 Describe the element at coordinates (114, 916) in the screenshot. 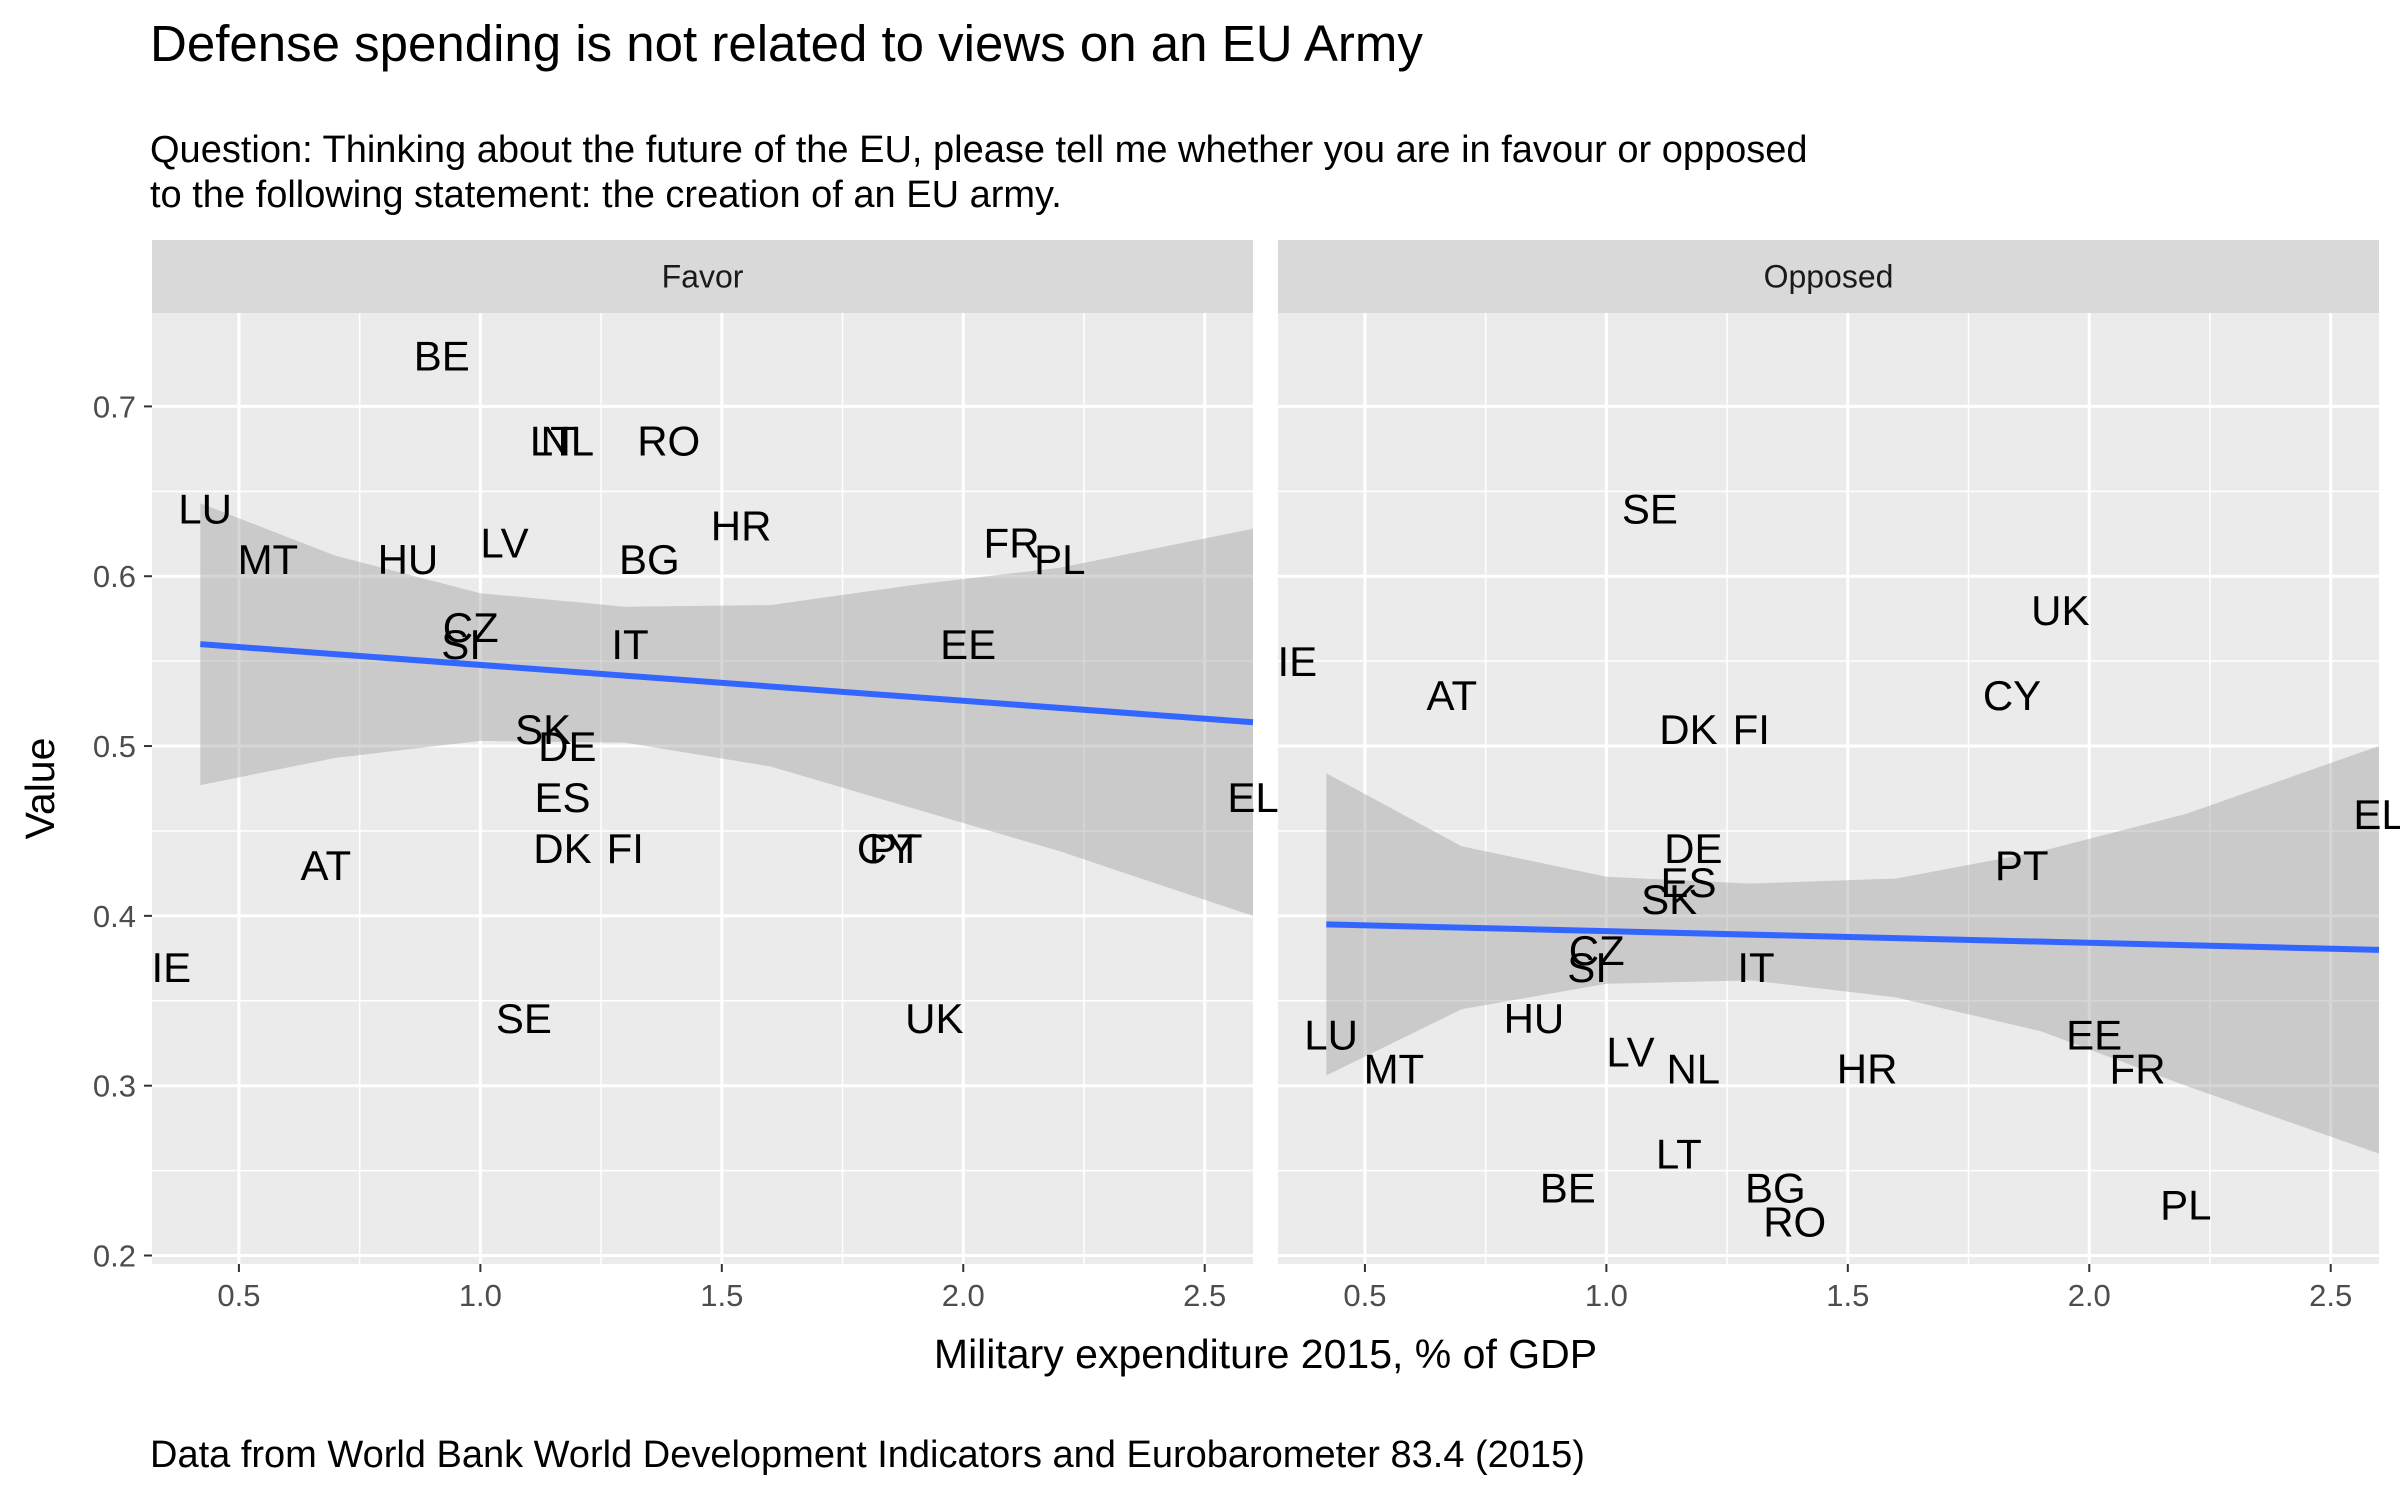

I see `y-tick-label: 0.4` at that location.